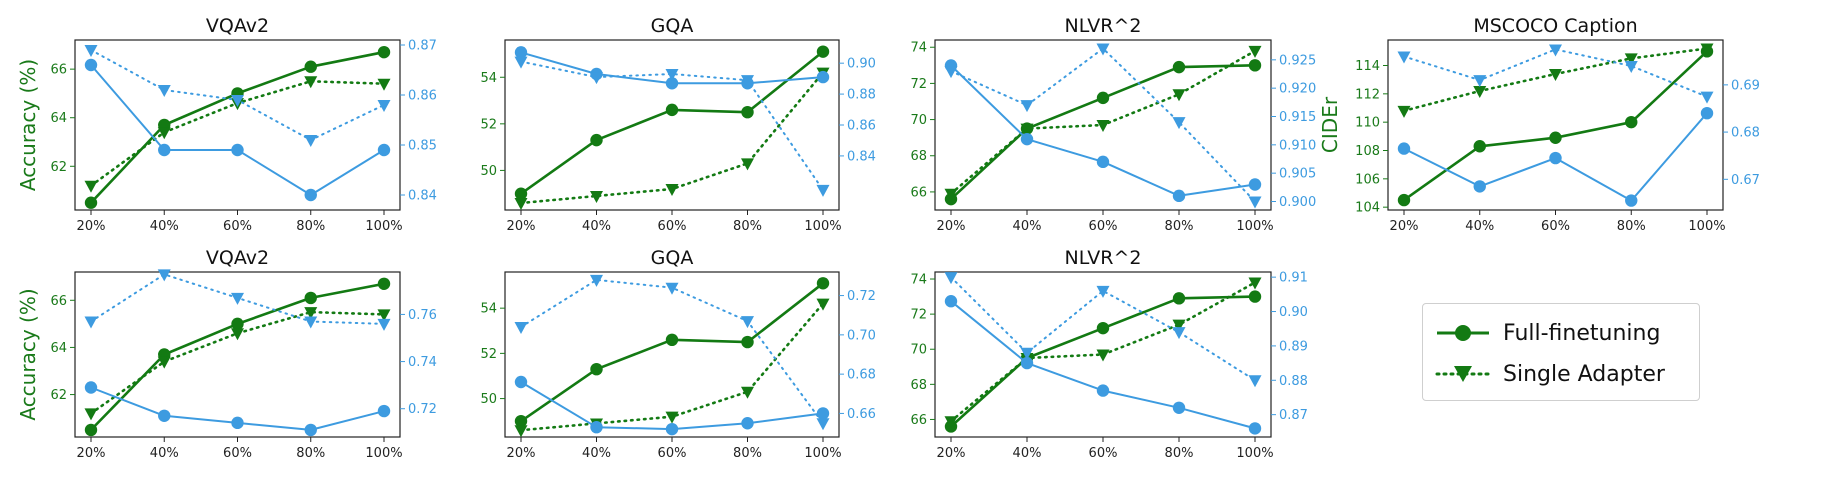  What do you see at coordinates (422, 96) in the screenshot?
I see `y2-tick-label: 0.86` at bounding box center [422, 96].